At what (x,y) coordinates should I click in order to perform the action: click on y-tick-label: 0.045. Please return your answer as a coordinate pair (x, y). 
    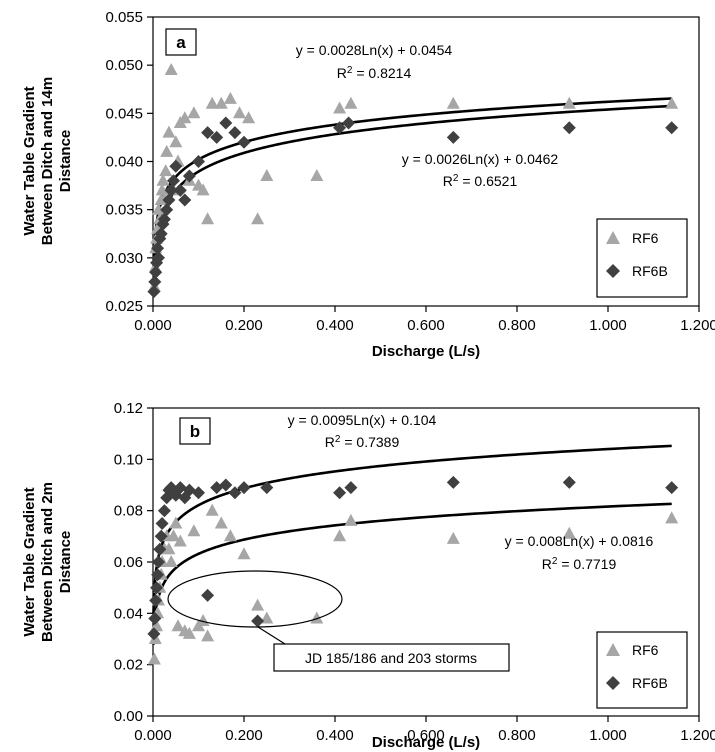
    Looking at the image, I should click on (124, 113).